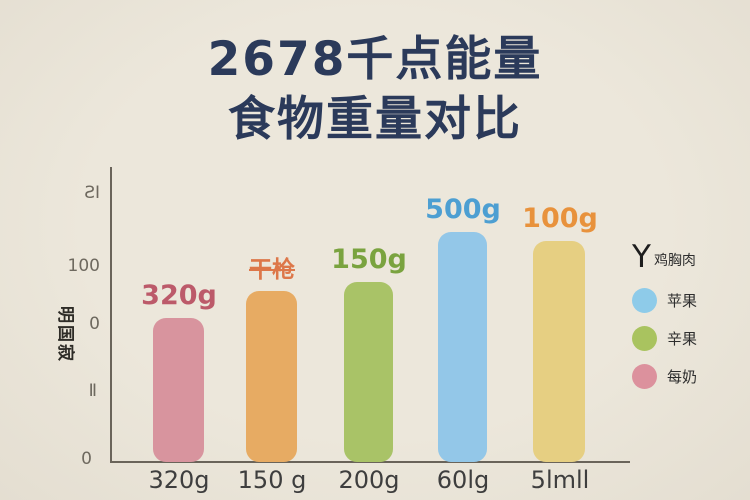 This screenshot has width=750, height=500. Describe the element at coordinates (272, 270) in the screenshot. I see `bar-value-label-1: 干枪` at that location.